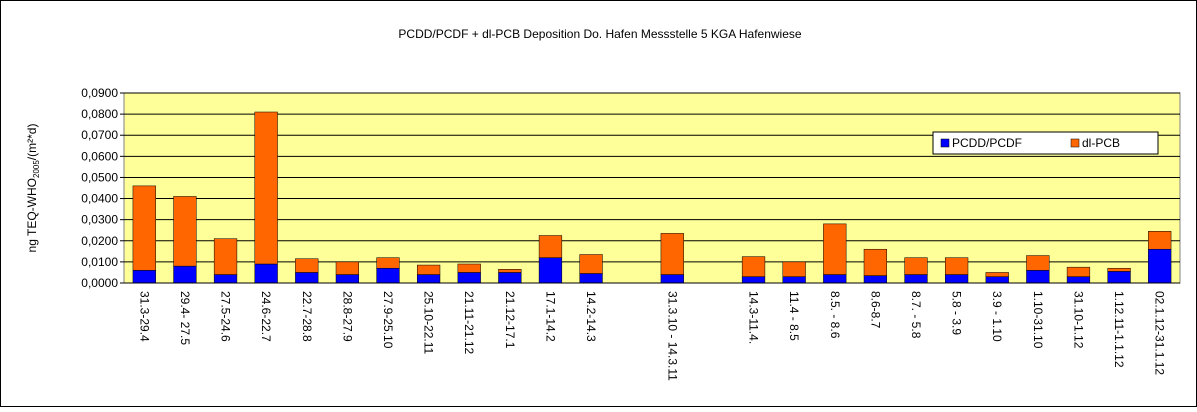 This screenshot has width=1197, height=412. I want to click on y-label-main: ng TEQ-WHO, so click(32, 215).